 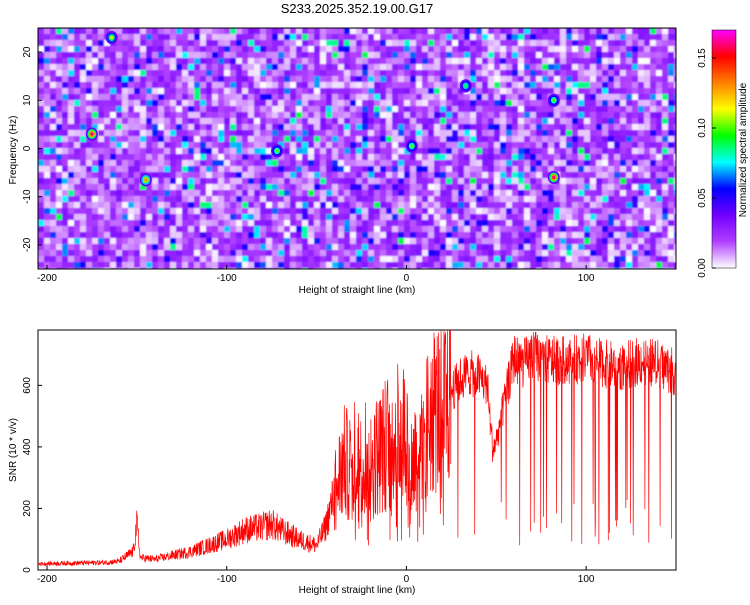 What do you see at coordinates (27, 244) in the screenshot?
I see `heatmap-y-tick-label: -20` at bounding box center [27, 244].